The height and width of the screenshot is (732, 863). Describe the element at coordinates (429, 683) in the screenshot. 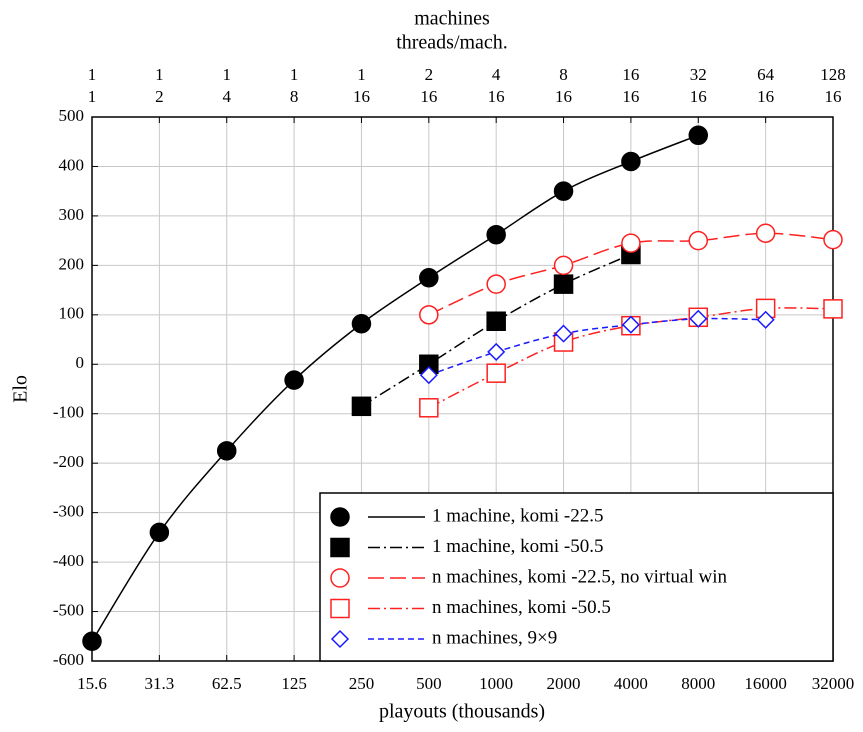

I see `x-tick-label: 500` at that location.